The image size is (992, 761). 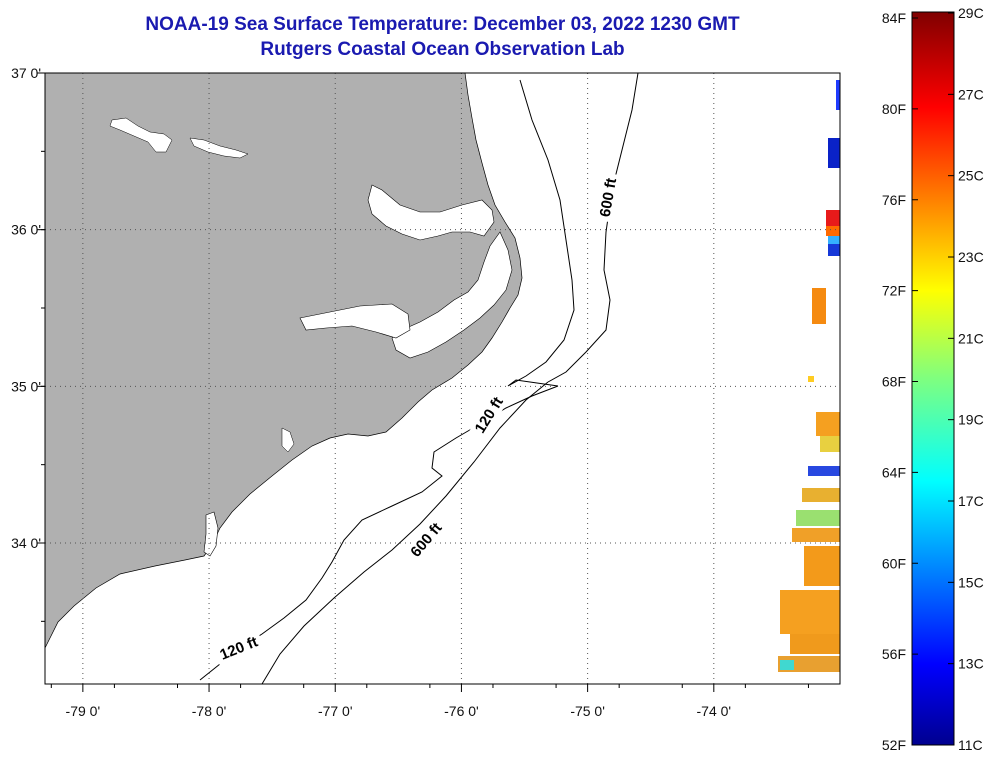 What do you see at coordinates (894, 200) in the screenshot?
I see `colorbar-f-label: 76F` at bounding box center [894, 200].